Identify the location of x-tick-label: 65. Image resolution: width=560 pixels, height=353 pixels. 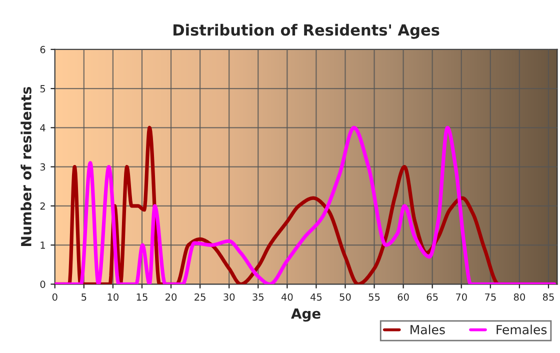
(432, 297).